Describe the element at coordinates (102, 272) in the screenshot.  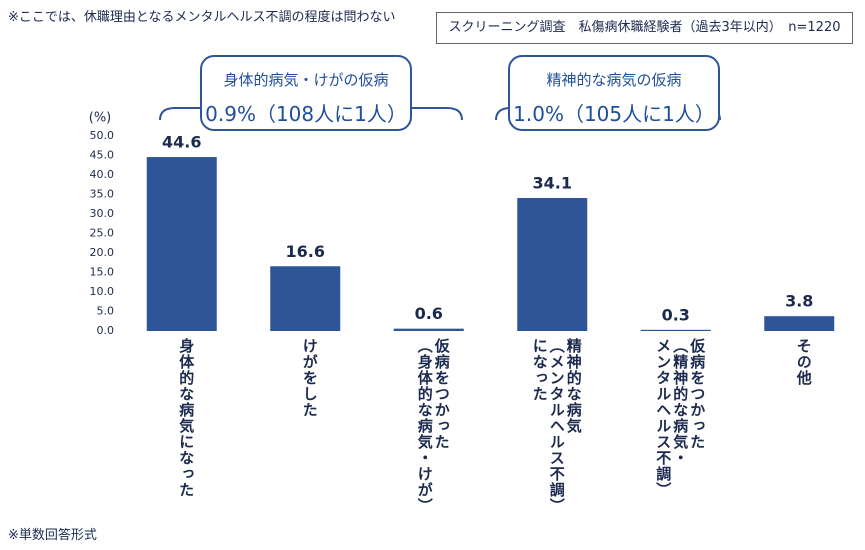
I see `y-tick-label: 15.0` at that location.